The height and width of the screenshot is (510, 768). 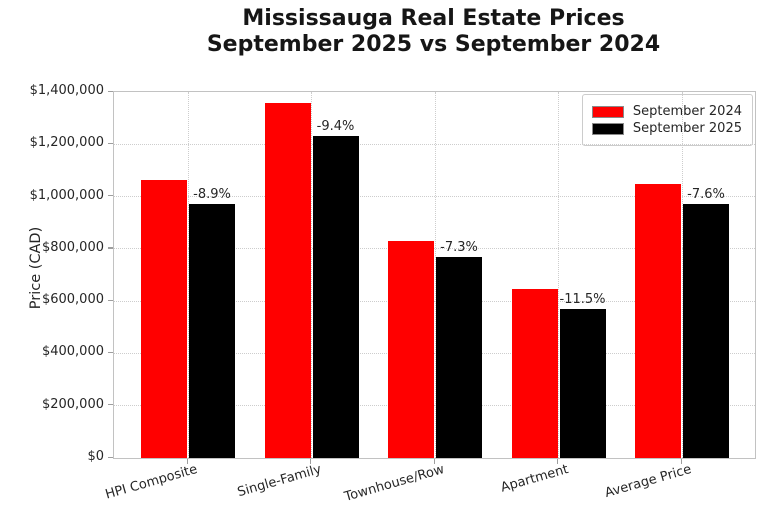 What do you see at coordinates (706, 195) in the screenshot?
I see `pct-change-label-average-price: -7.6%` at bounding box center [706, 195].